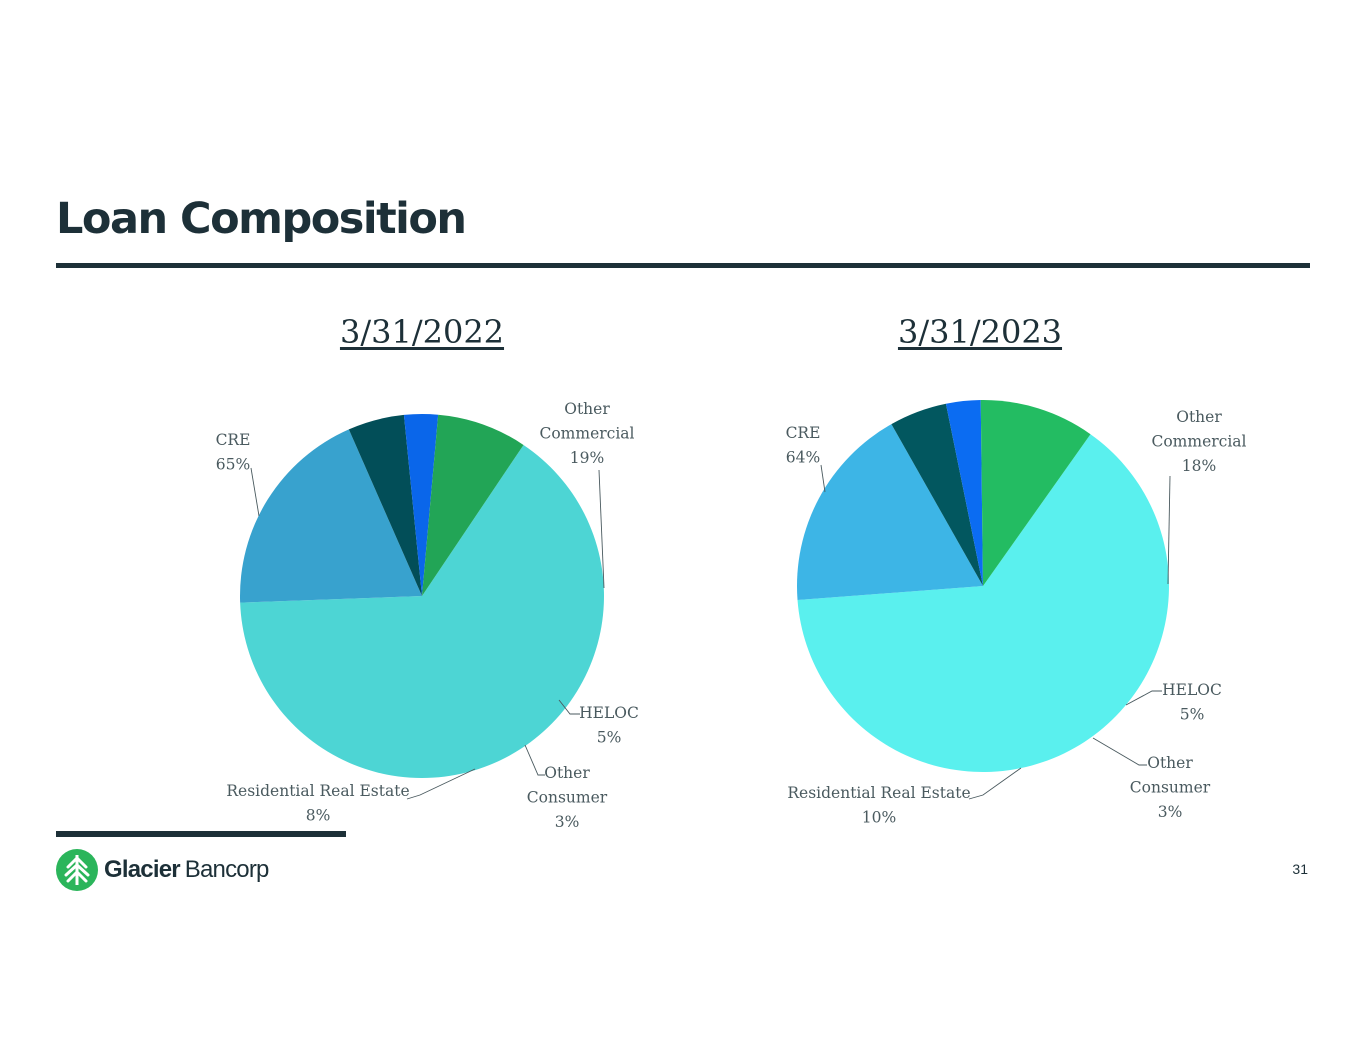  I want to click on tree-icon, so click(77, 870).